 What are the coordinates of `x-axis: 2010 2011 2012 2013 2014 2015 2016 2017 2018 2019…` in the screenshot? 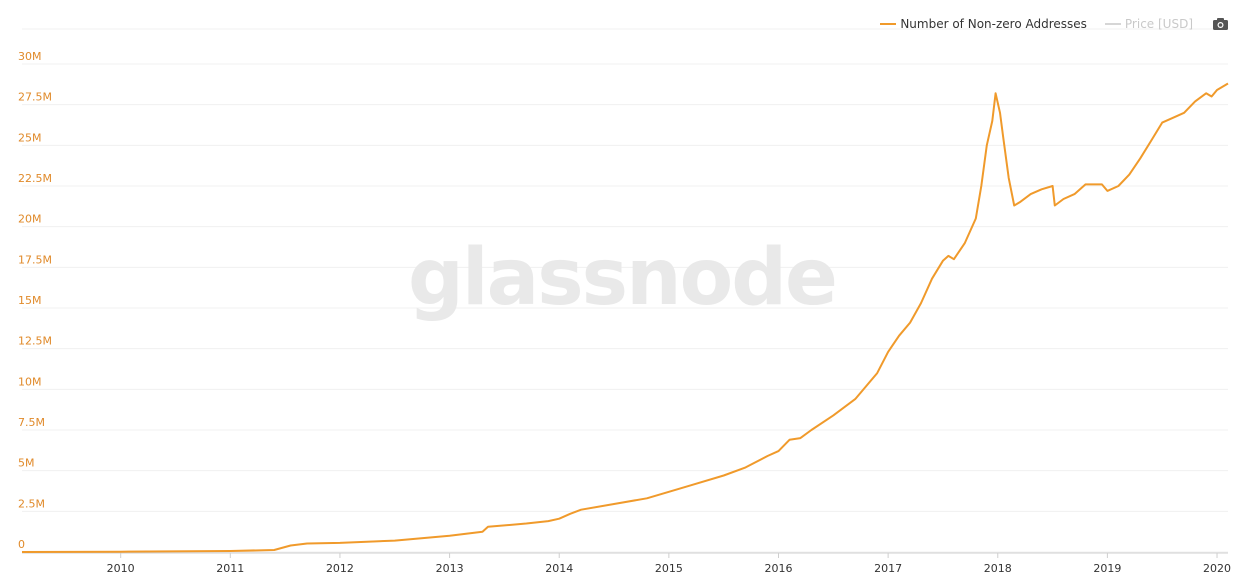 It's located at (626, 563).